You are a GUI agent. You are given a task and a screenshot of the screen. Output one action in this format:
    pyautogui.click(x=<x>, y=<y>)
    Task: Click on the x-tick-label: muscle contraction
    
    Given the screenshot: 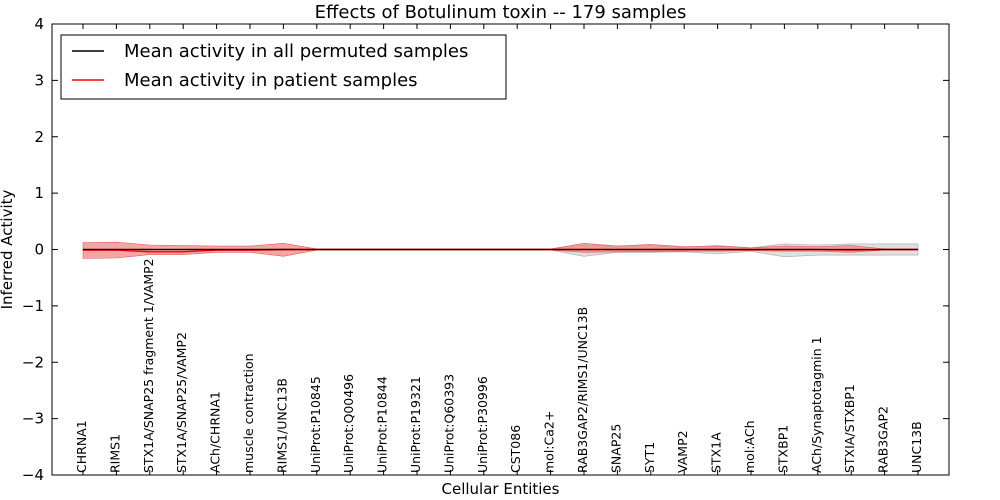 What is the action you would take?
    pyautogui.click(x=248, y=413)
    